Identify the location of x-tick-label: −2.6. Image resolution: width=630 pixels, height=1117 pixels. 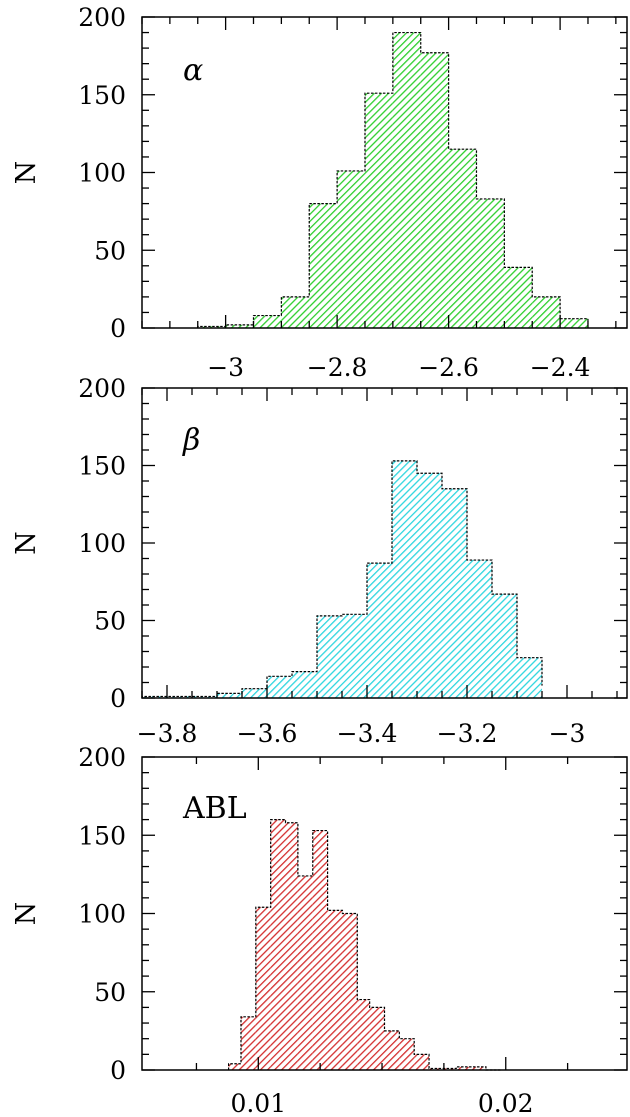
(448, 367).